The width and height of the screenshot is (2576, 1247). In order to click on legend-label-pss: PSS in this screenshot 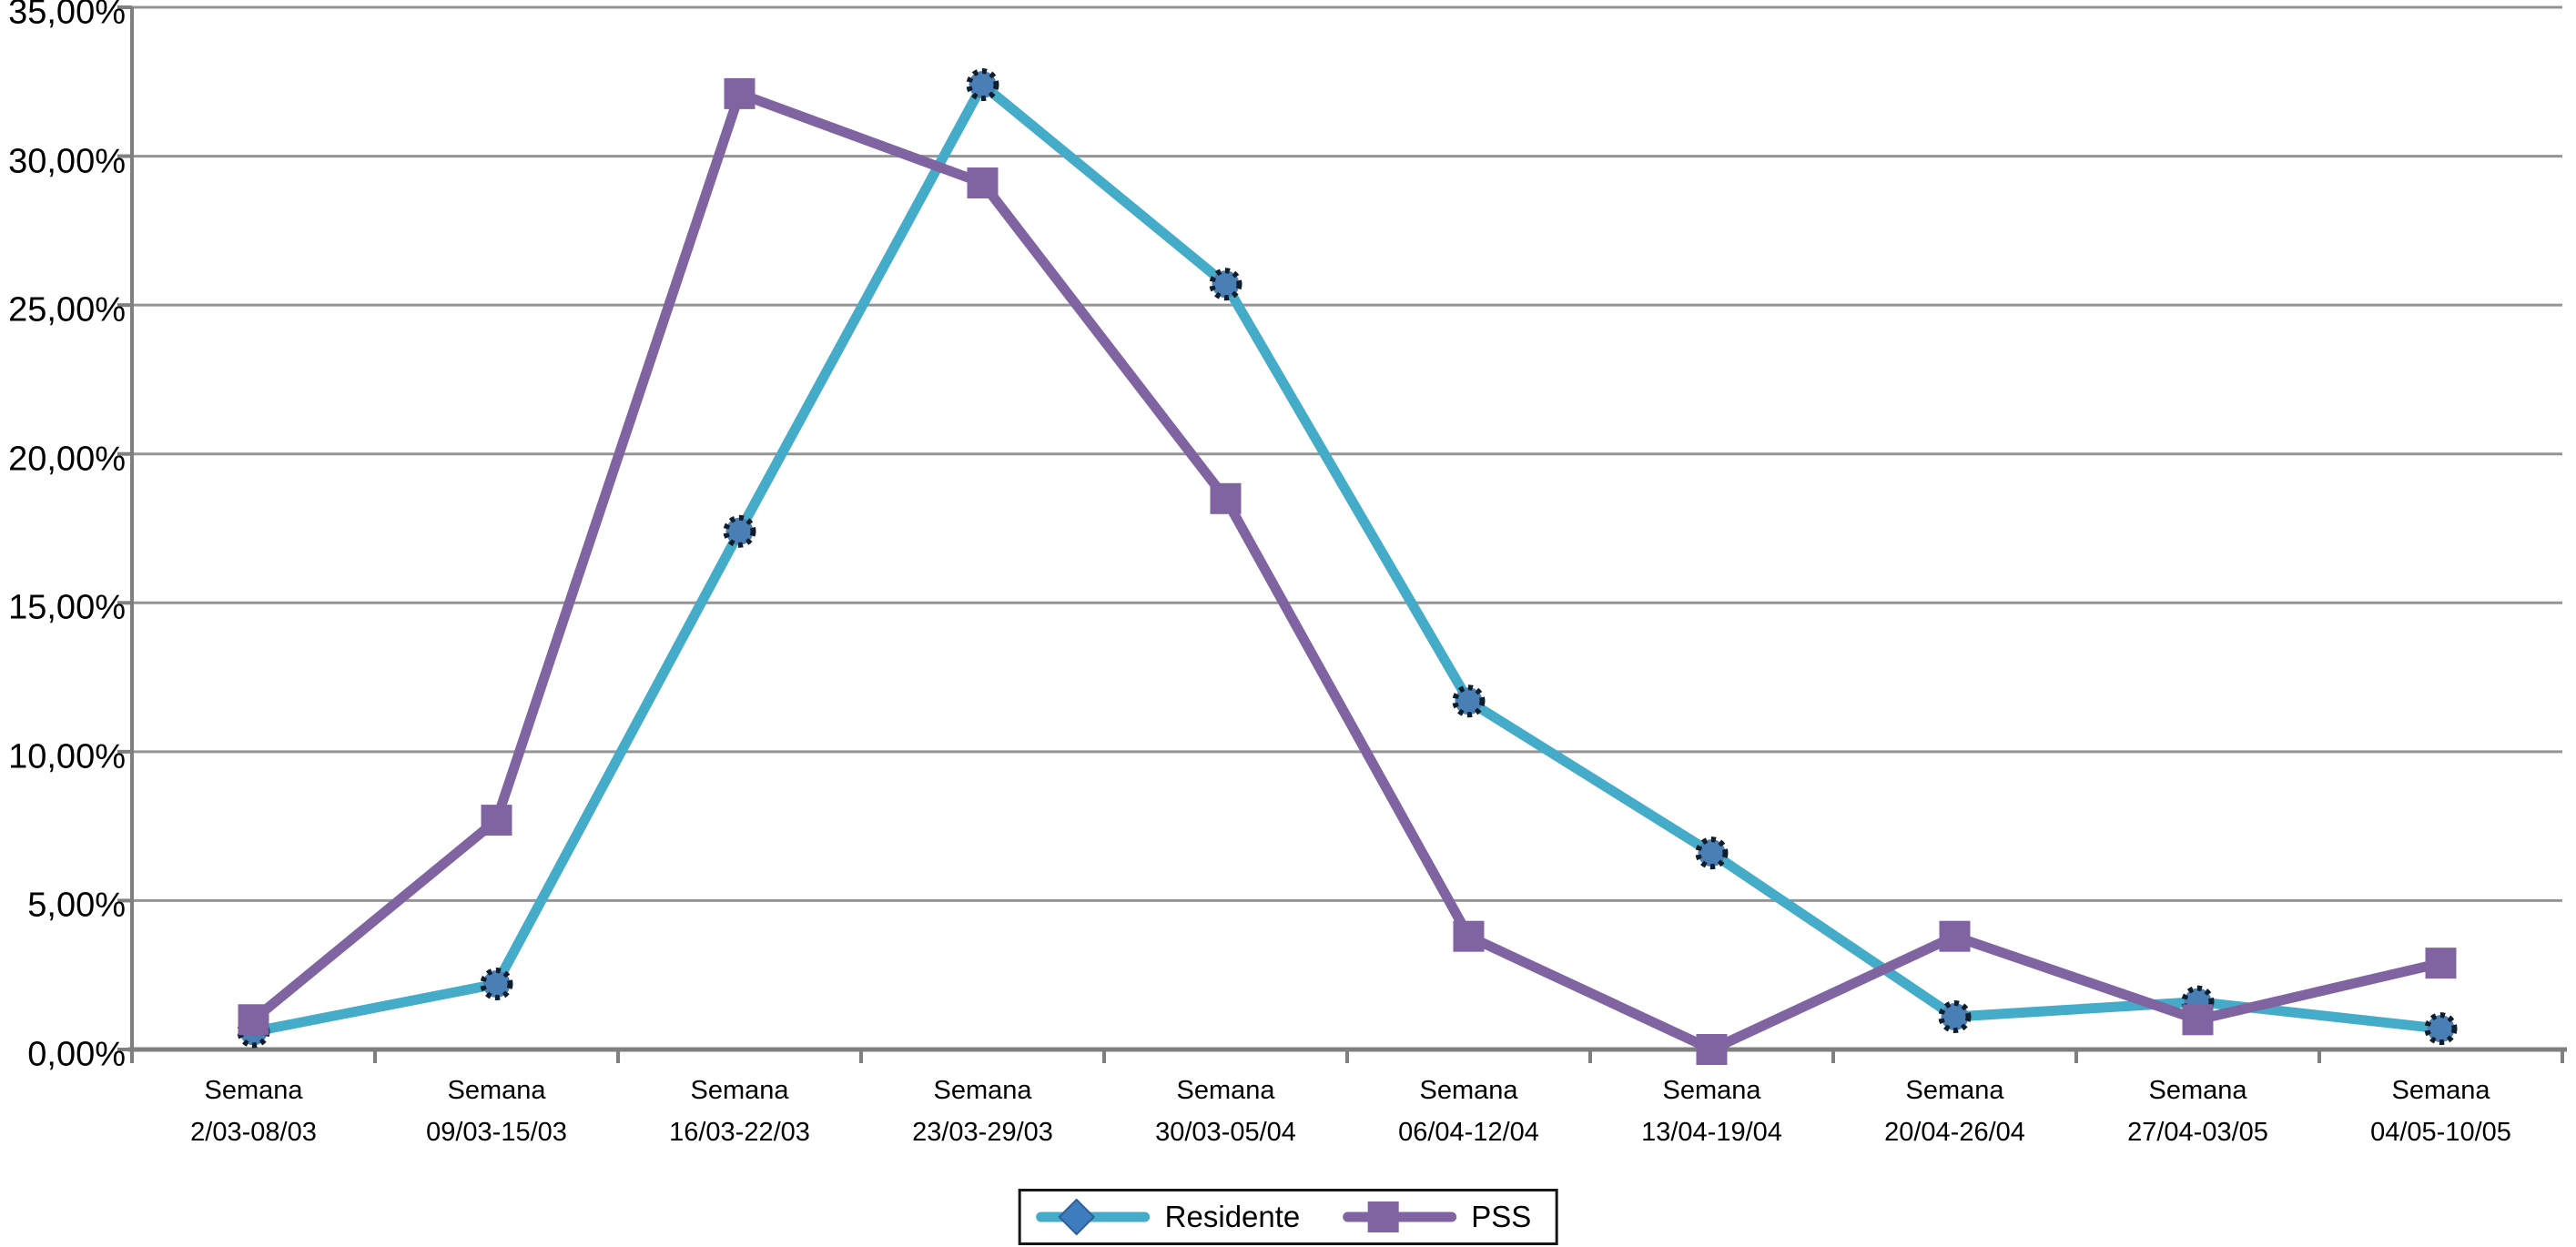, I will do `click(1501, 1216)`.